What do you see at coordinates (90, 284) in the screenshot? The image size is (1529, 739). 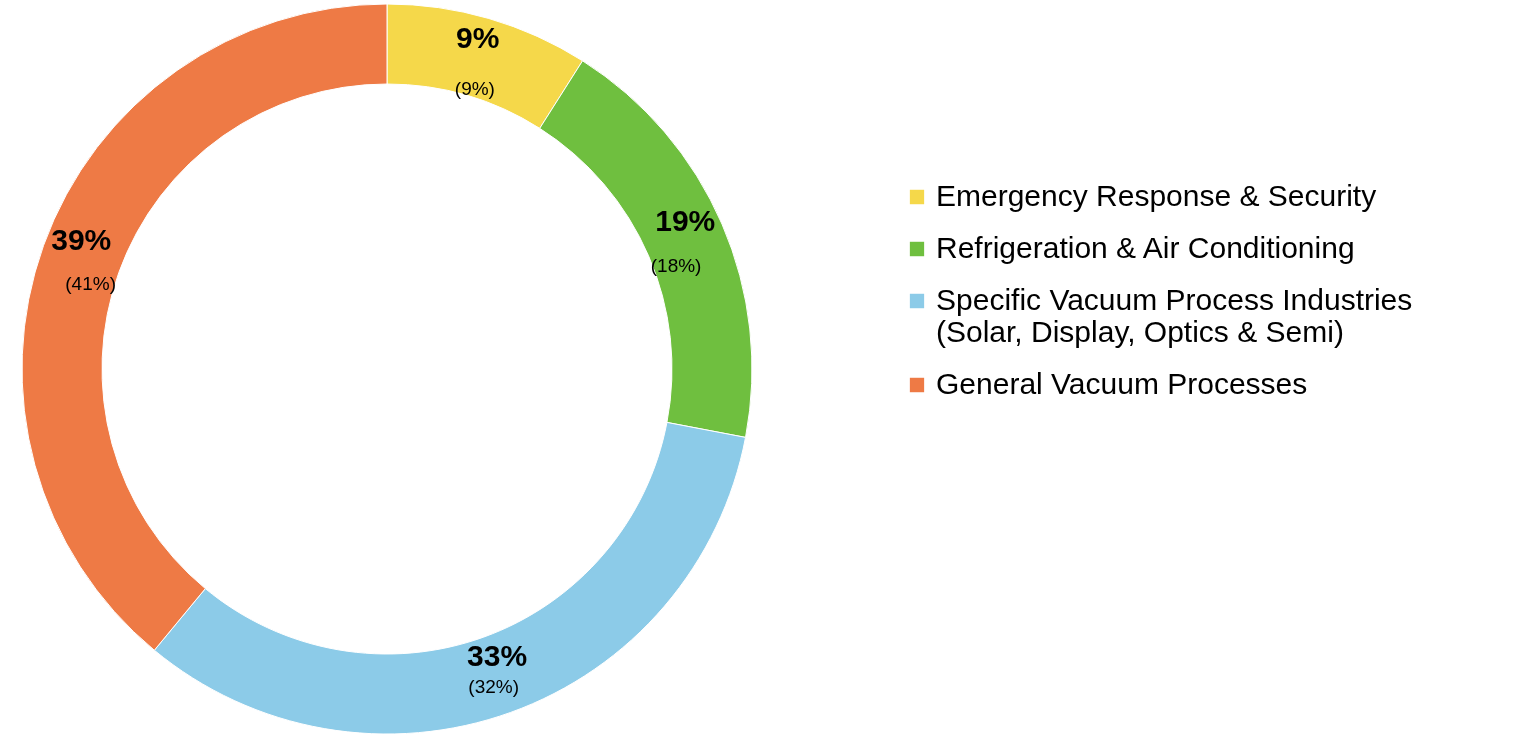 I see `text: (41%)` at bounding box center [90, 284].